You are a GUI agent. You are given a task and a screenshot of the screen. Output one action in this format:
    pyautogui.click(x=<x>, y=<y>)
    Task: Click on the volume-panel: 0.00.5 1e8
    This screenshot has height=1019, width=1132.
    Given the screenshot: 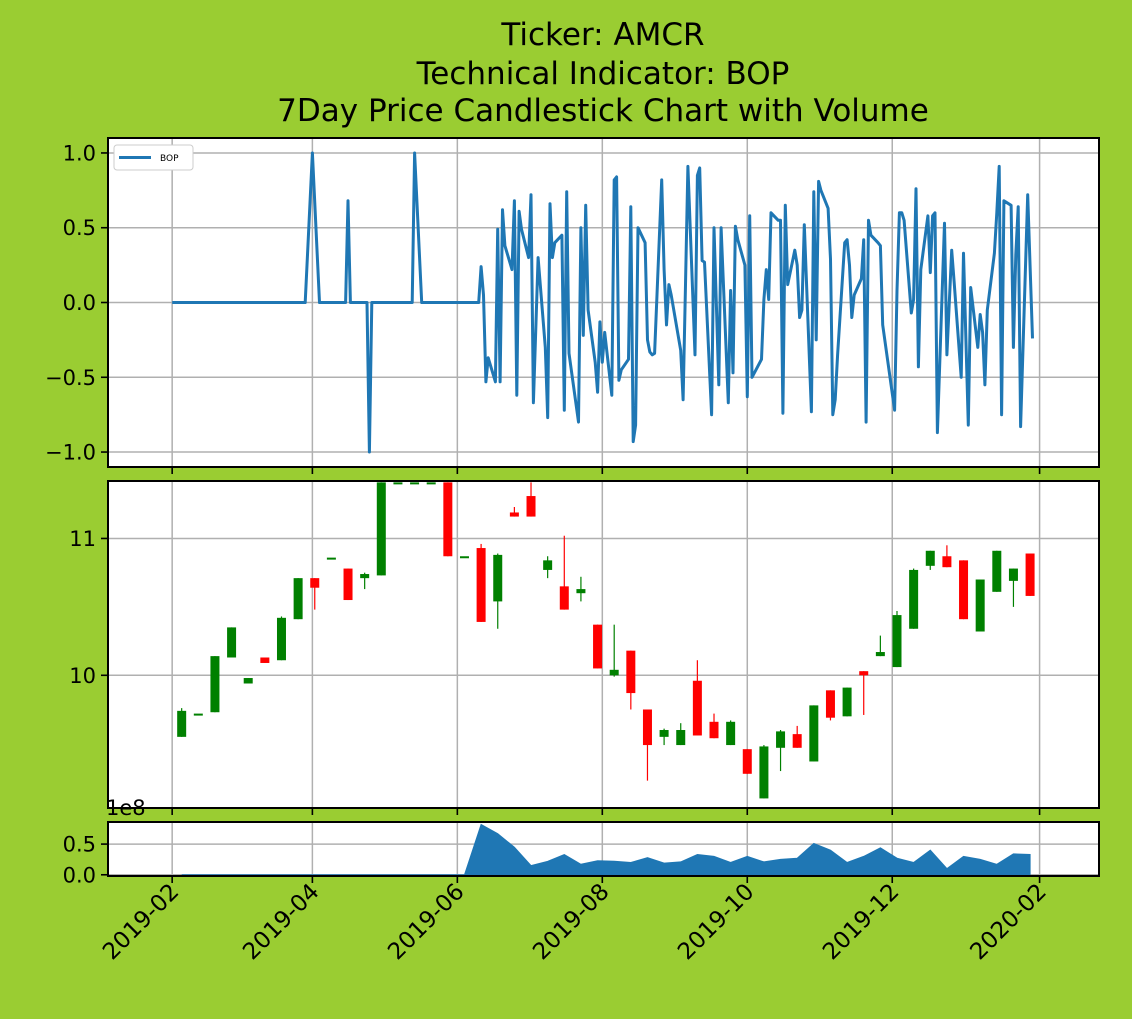 What is the action you would take?
    pyautogui.click(x=581, y=841)
    